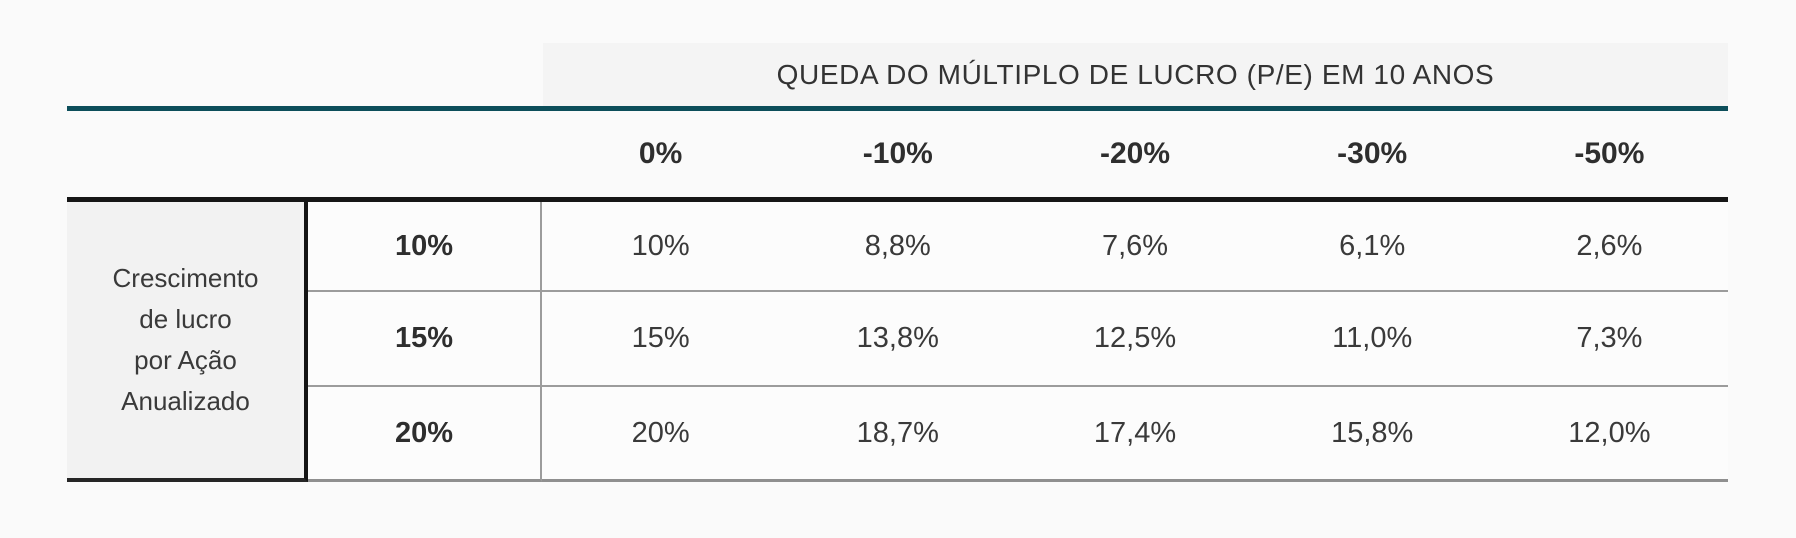 The width and height of the screenshot is (1796, 538). What do you see at coordinates (1372, 339) in the screenshot?
I see `table-cell: 11,0%` at bounding box center [1372, 339].